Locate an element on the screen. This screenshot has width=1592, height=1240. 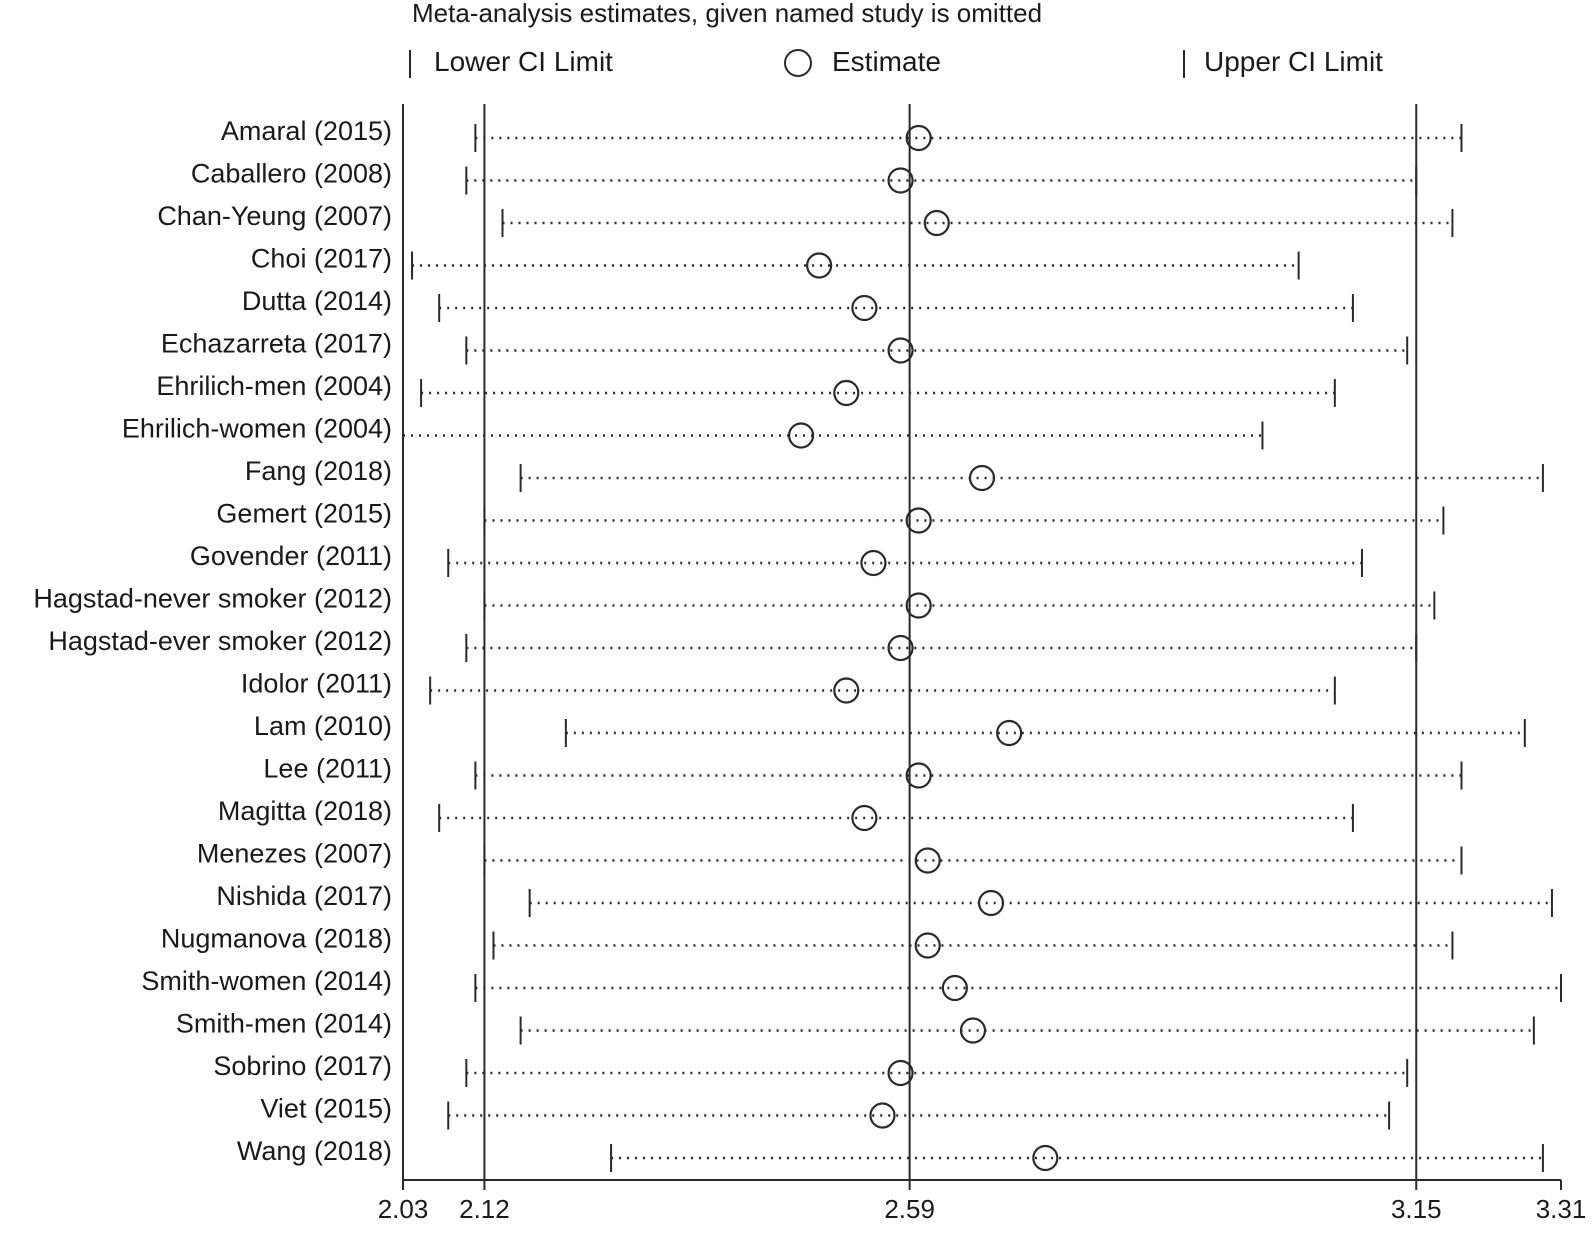
study-row-24: Wang (2018) is located at coordinates (890, 1154).